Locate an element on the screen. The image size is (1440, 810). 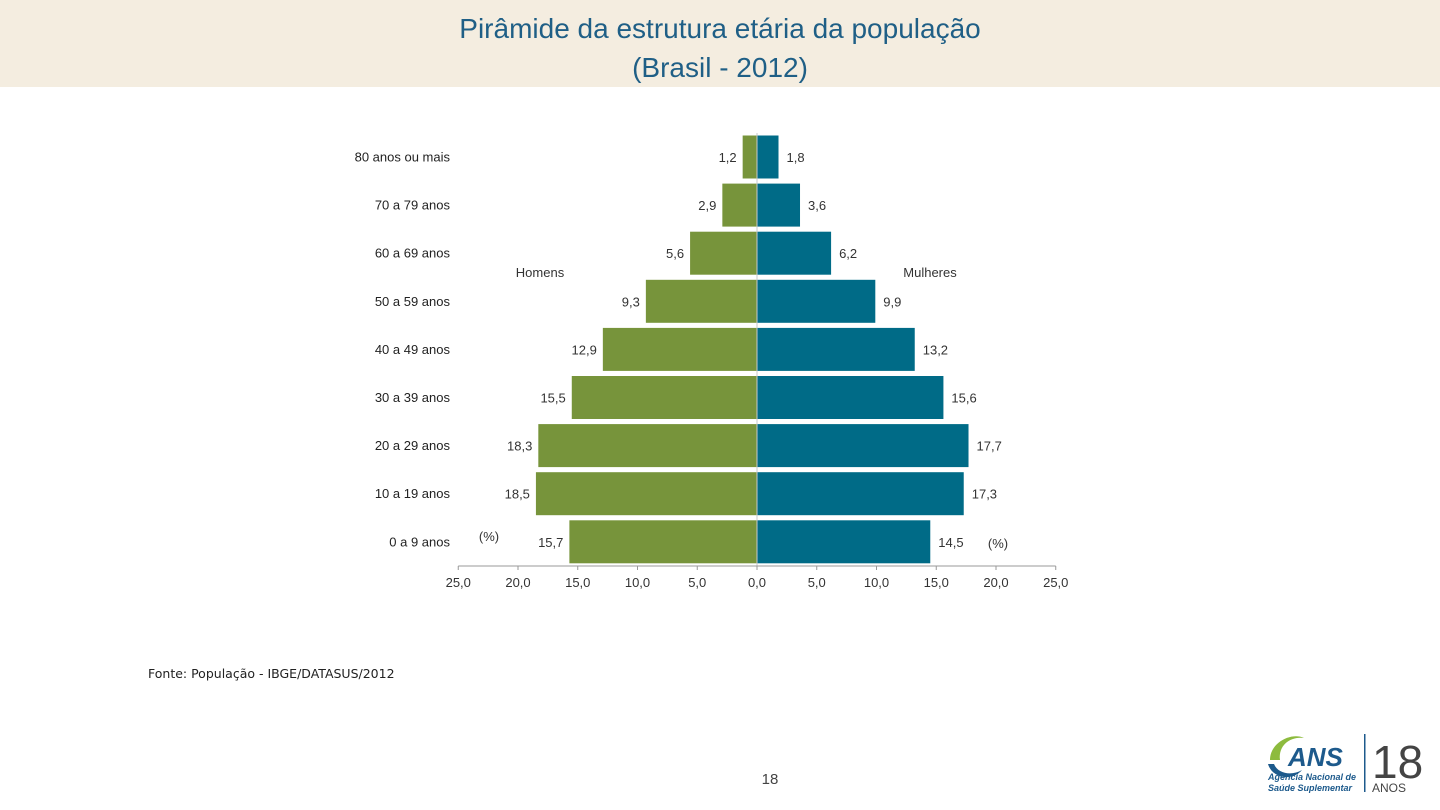
bar-homens-50-a-59-anos is located at coordinates (701, 301).